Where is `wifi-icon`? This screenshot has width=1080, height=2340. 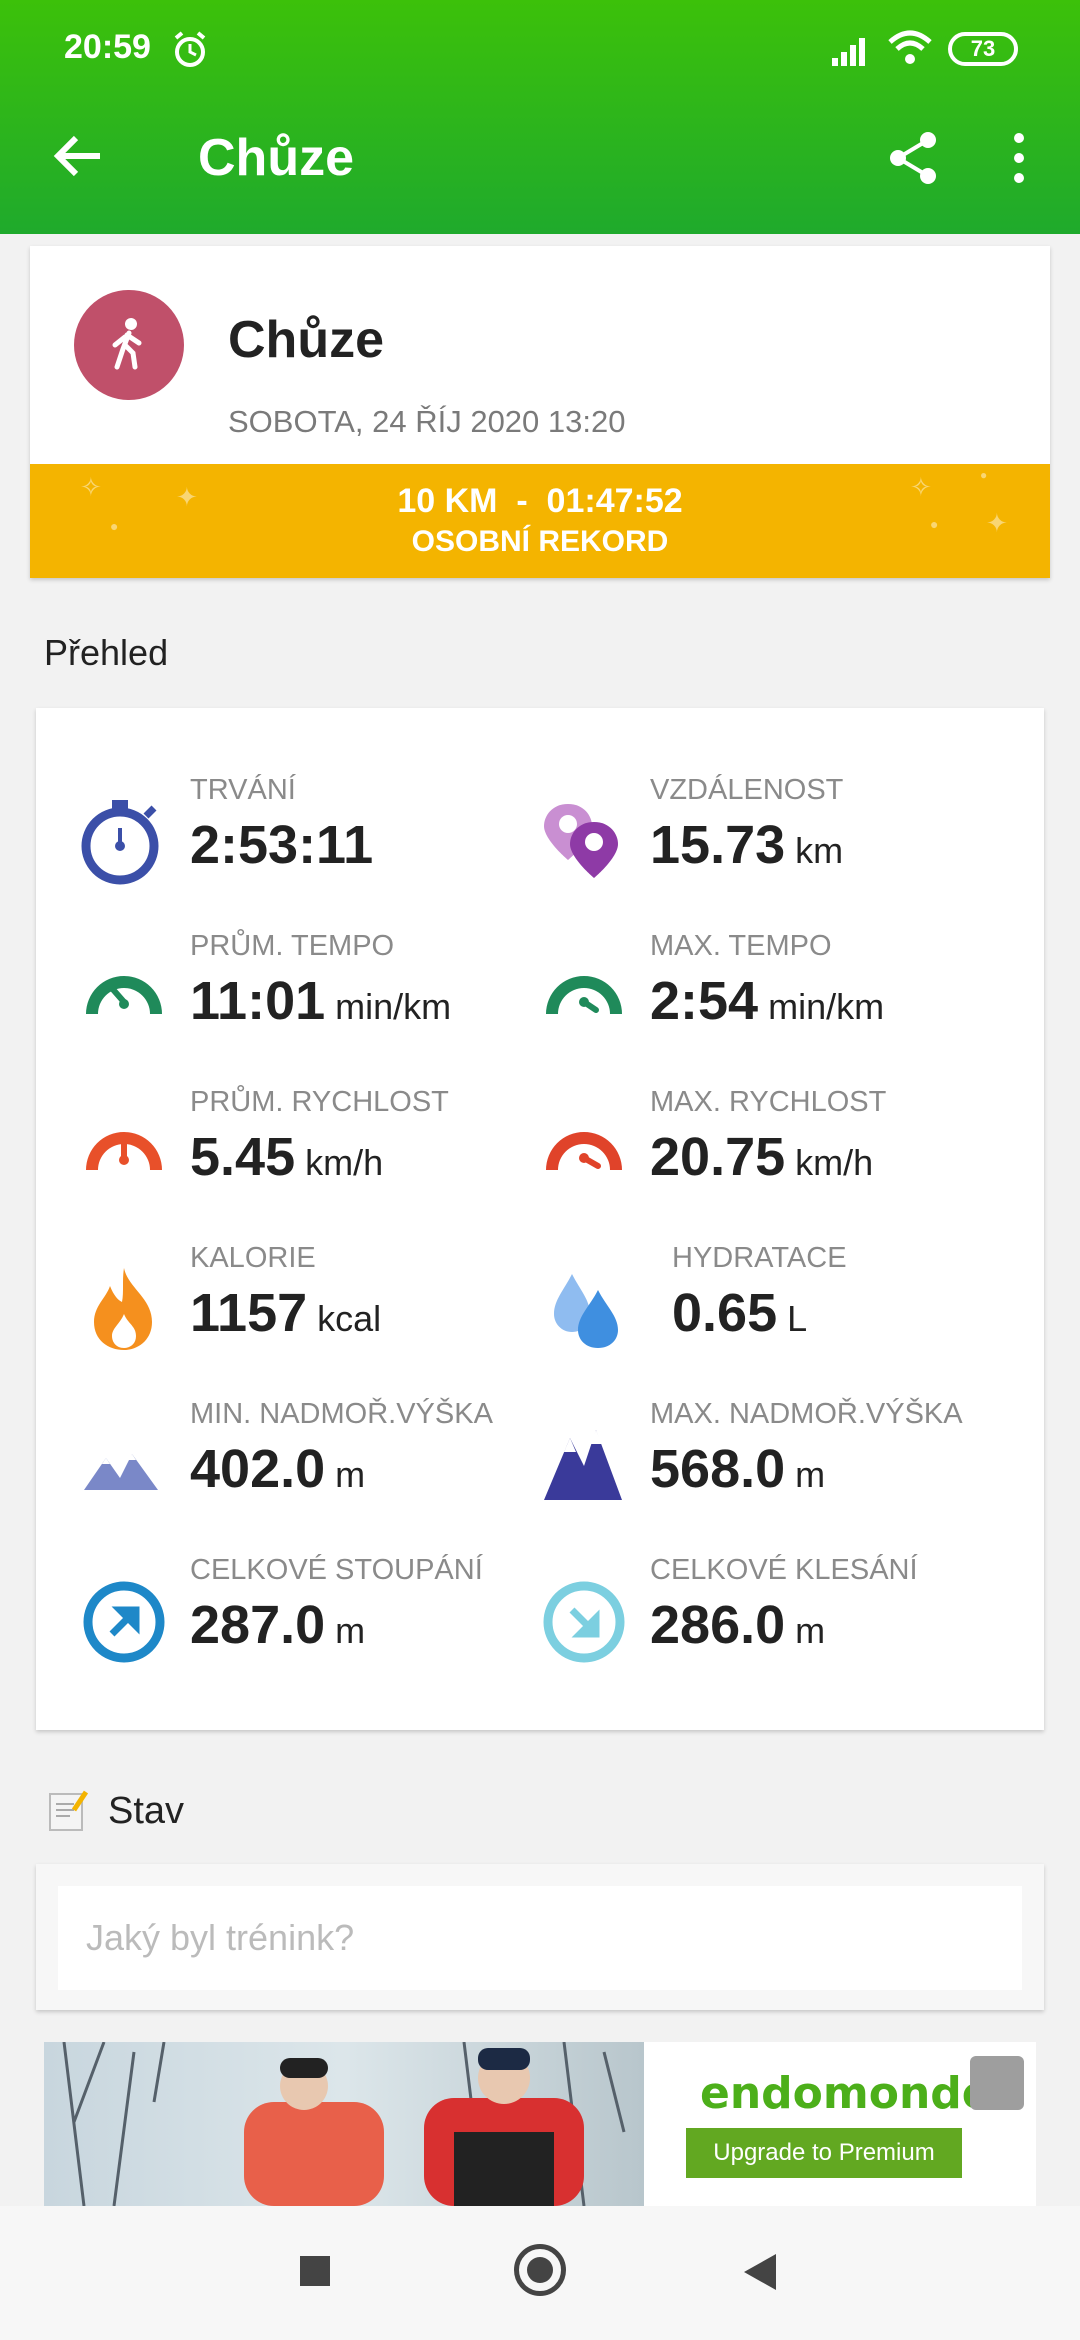
wifi-icon is located at coordinates (910, 47).